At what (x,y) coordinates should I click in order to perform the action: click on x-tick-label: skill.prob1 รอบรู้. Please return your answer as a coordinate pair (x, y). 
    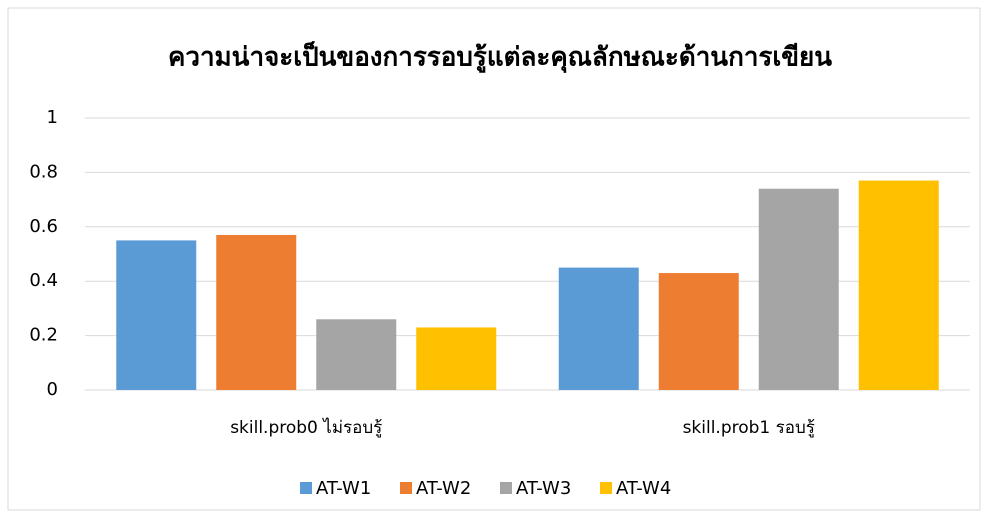
    Looking at the image, I should click on (749, 428).